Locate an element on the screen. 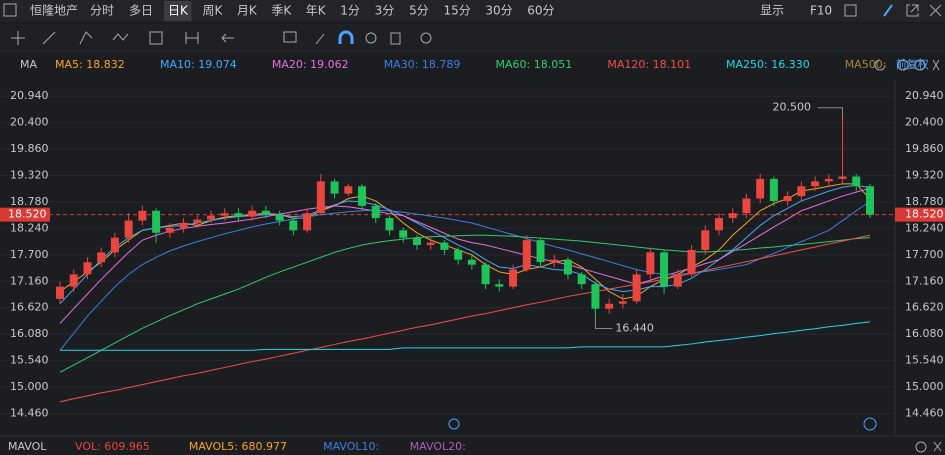 This screenshot has width=945, height=455. stock-name: 恒隆地产 is located at coordinates (54, 10).